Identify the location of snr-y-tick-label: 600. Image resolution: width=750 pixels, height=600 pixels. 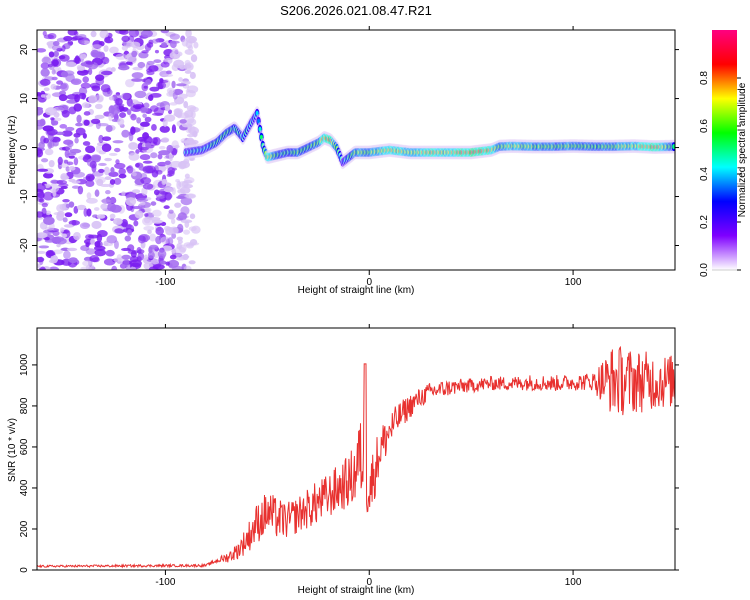
(24, 446).